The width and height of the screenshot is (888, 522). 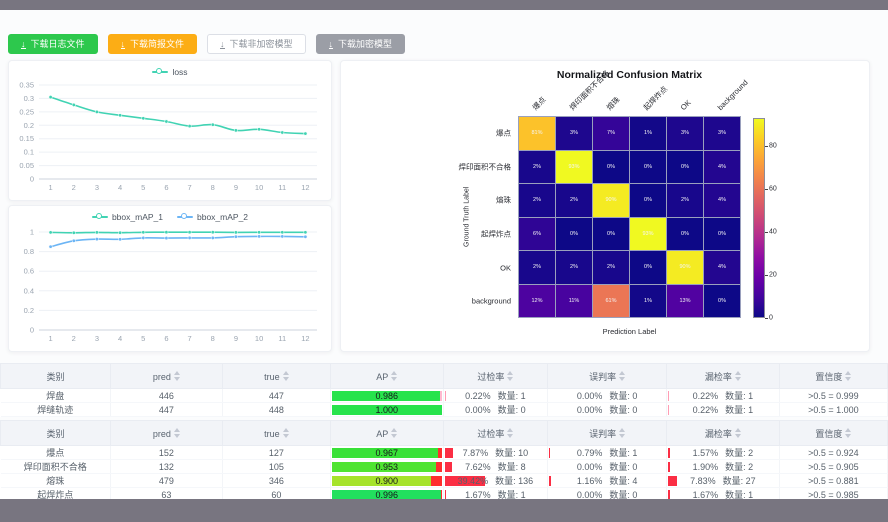 I want to click on svg-text: 0.4, so click(x=29, y=290).